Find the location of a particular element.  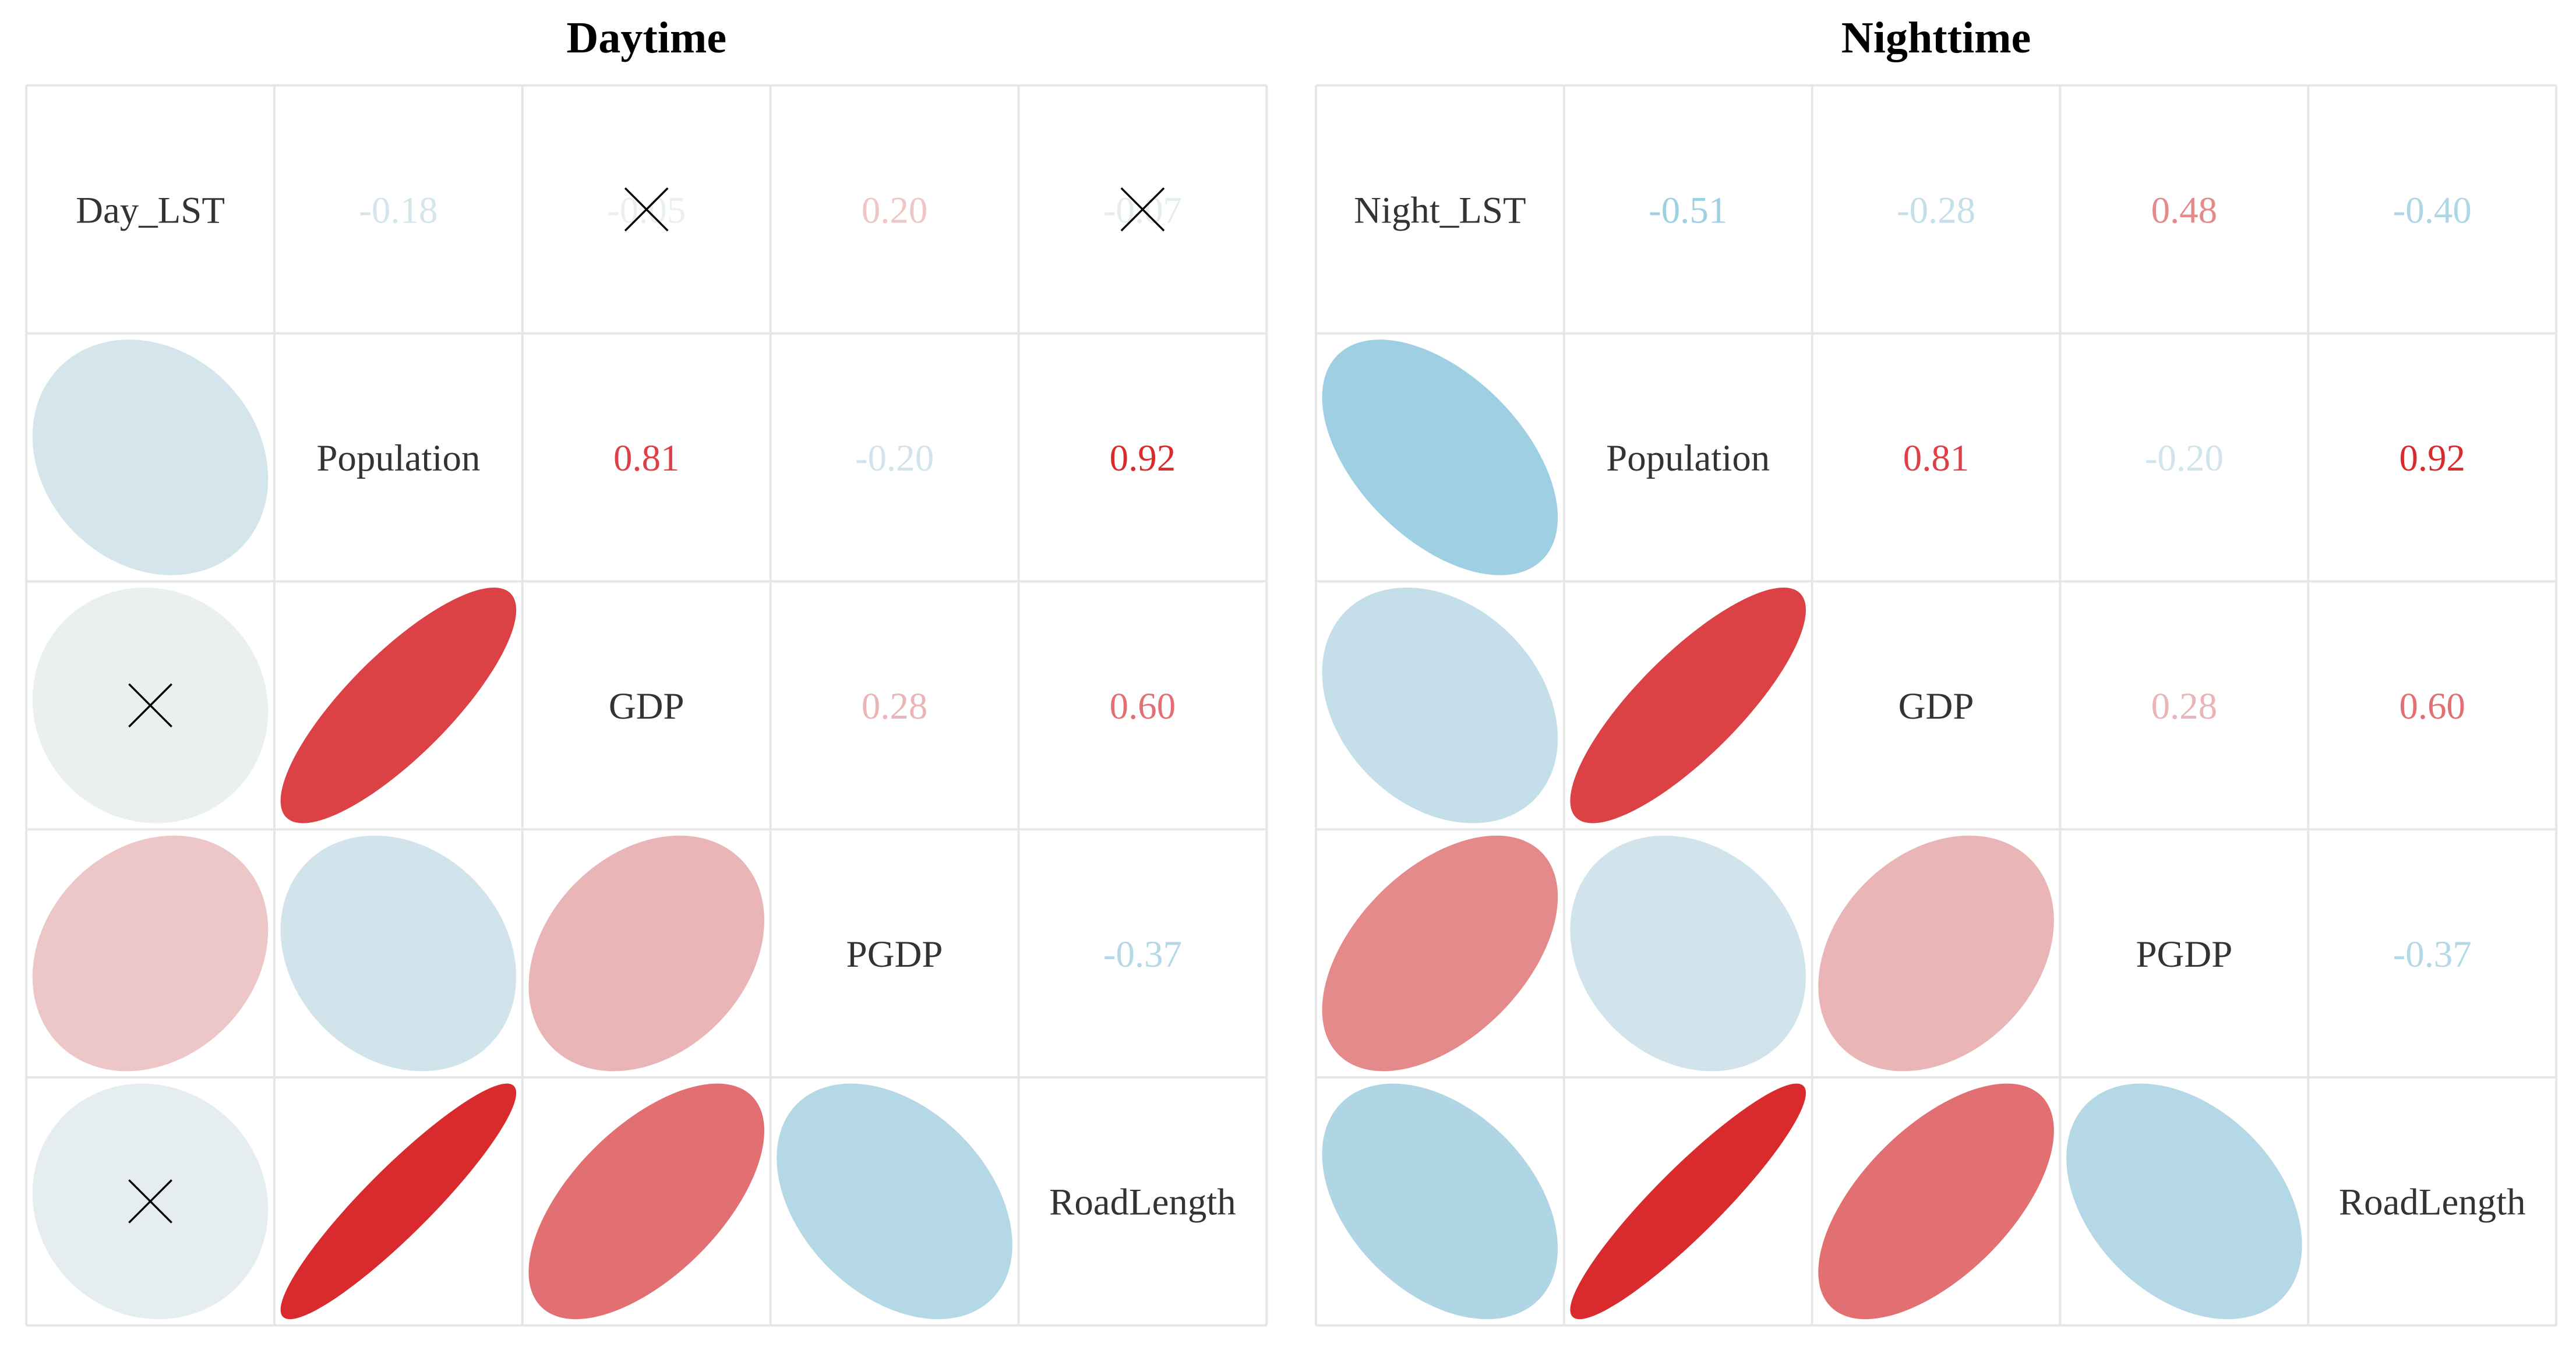

correlation-value: 0.20 is located at coordinates (895, 210).